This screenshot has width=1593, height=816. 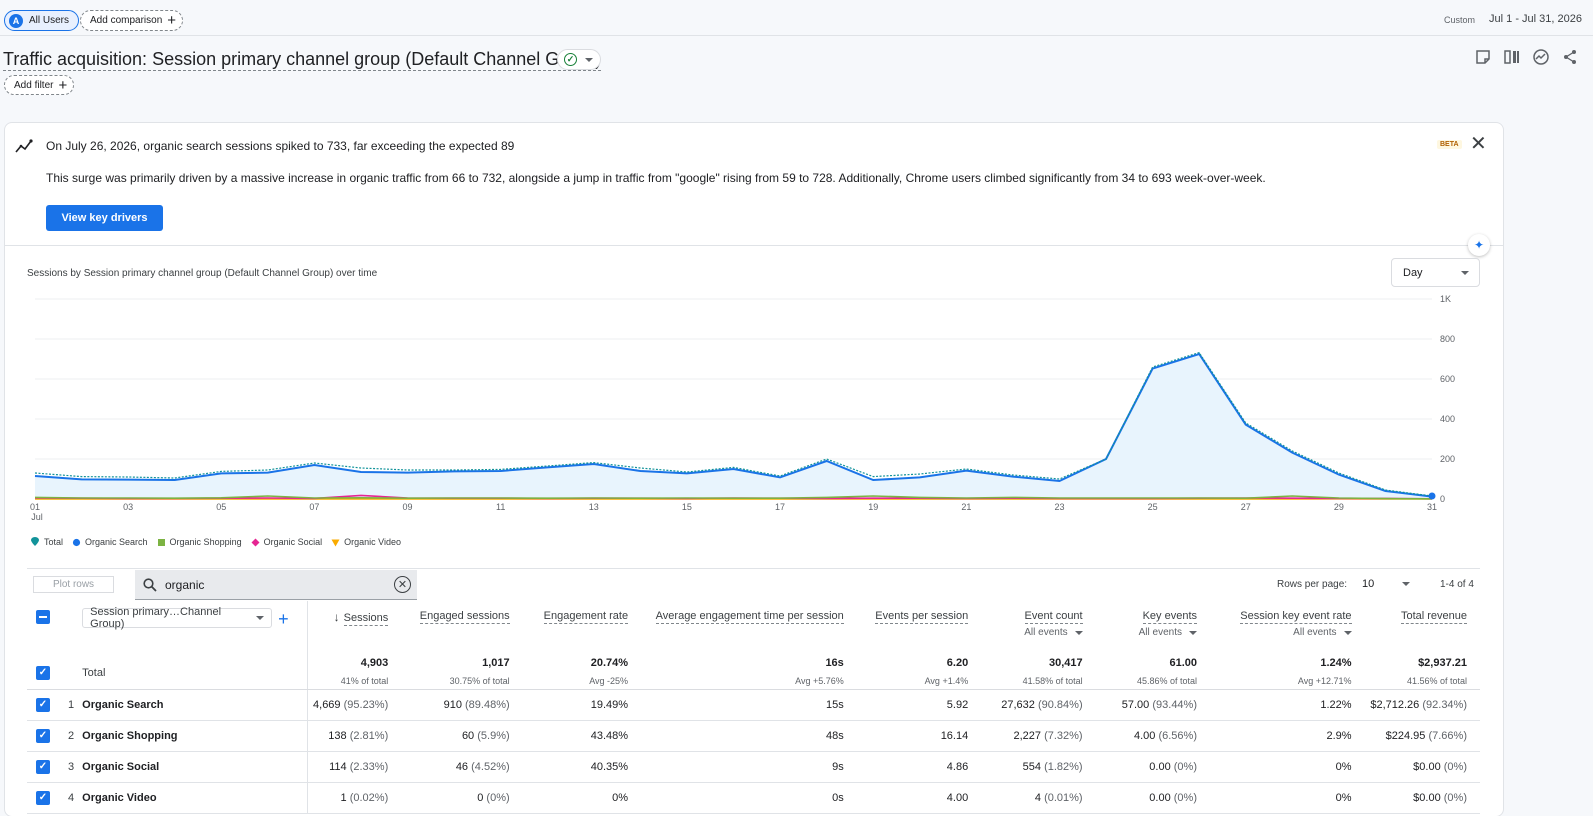 What do you see at coordinates (749, 798) in the screenshot?
I see `cell-avg-engagement-time: 0s` at bounding box center [749, 798].